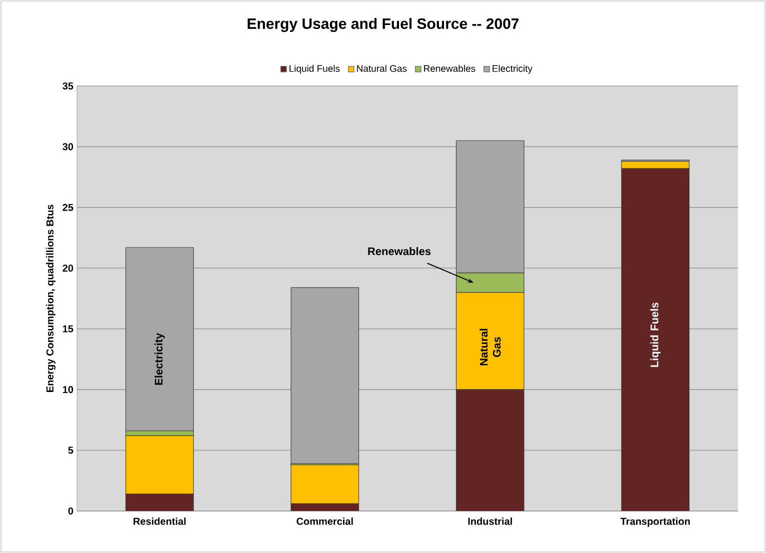 The height and width of the screenshot is (553, 766). What do you see at coordinates (382, 68) in the screenshot?
I see `legend-label: Natural Gas` at bounding box center [382, 68].